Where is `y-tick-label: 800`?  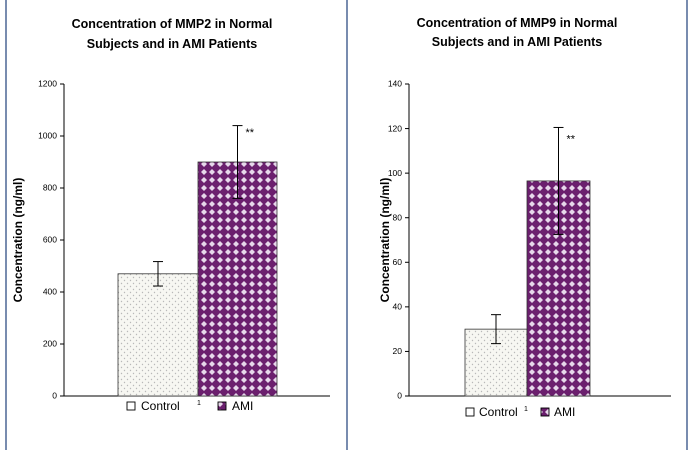 y-tick-label: 800 is located at coordinates (50, 188).